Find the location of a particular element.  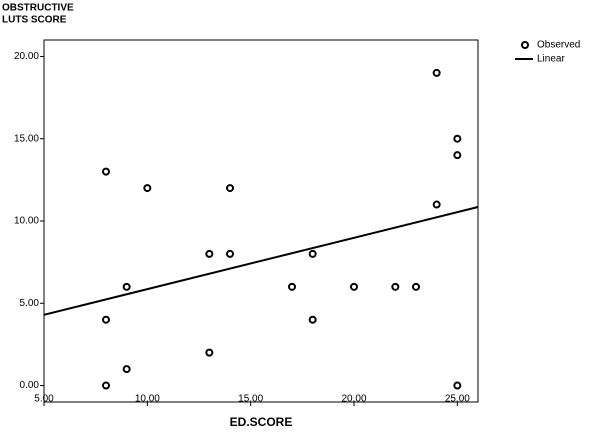

x-tick-label: 20.00 is located at coordinates (353, 399).